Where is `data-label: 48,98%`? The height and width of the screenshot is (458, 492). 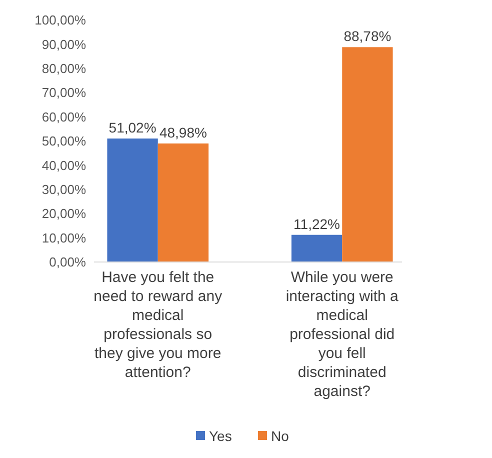 data-label: 48,98% is located at coordinates (183, 132).